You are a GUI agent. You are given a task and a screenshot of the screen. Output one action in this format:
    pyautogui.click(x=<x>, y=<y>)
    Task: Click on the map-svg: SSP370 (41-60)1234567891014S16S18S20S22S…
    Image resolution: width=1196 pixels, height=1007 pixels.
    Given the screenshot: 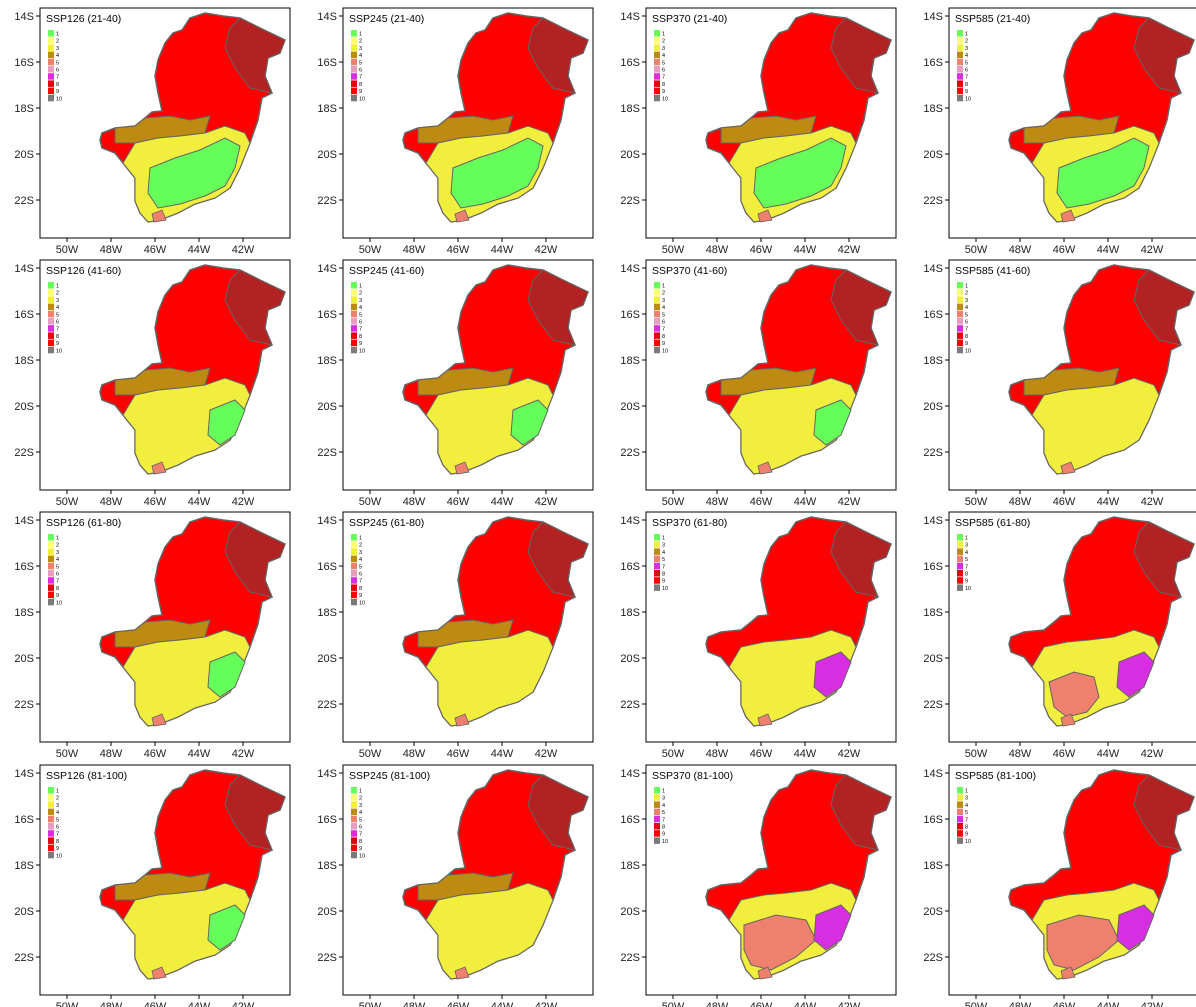 What is the action you would take?
    pyautogui.click(x=751, y=377)
    